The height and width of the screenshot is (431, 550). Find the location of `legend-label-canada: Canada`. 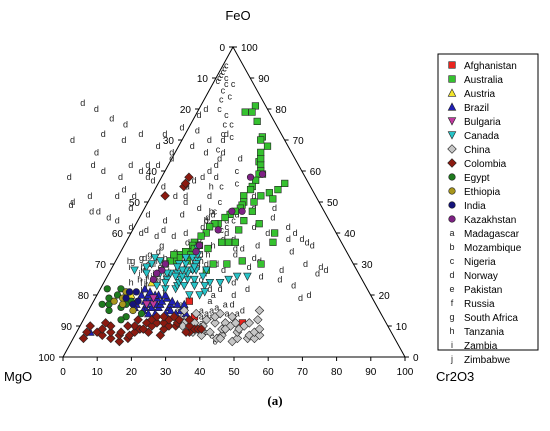

legend-label-canada: Canada is located at coordinates (481, 136).